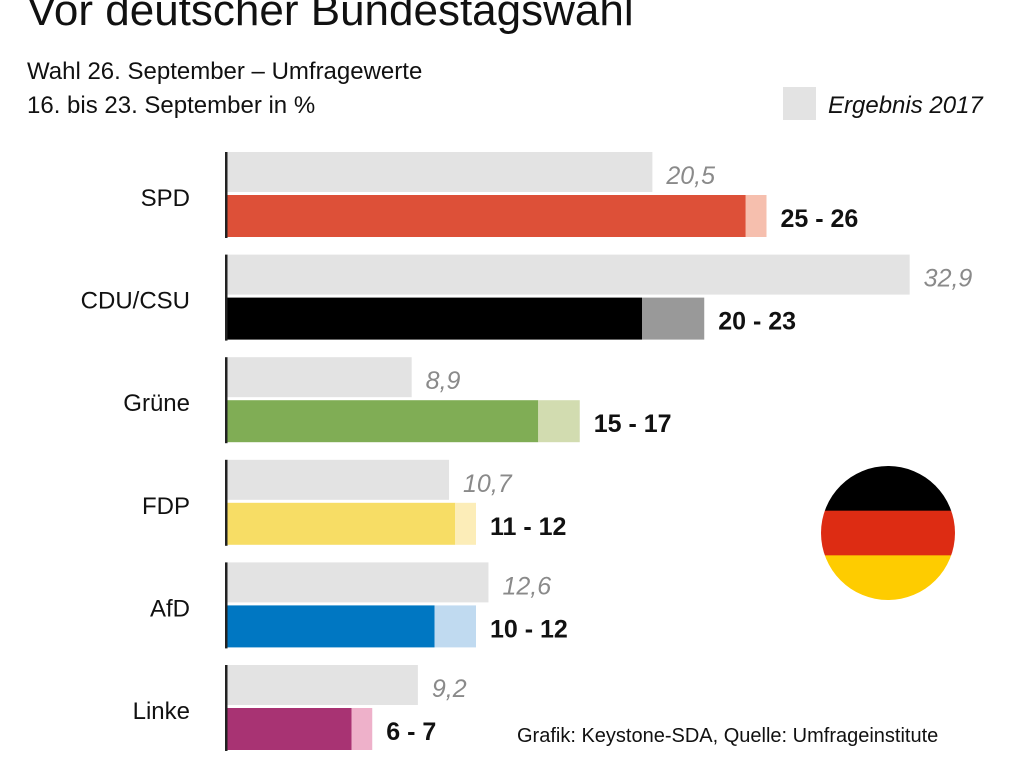 This screenshot has width=1024, height=768. What do you see at coordinates (757, 322) in the screenshot?
I see `value-label-poll: 20 - 23` at bounding box center [757, 322].